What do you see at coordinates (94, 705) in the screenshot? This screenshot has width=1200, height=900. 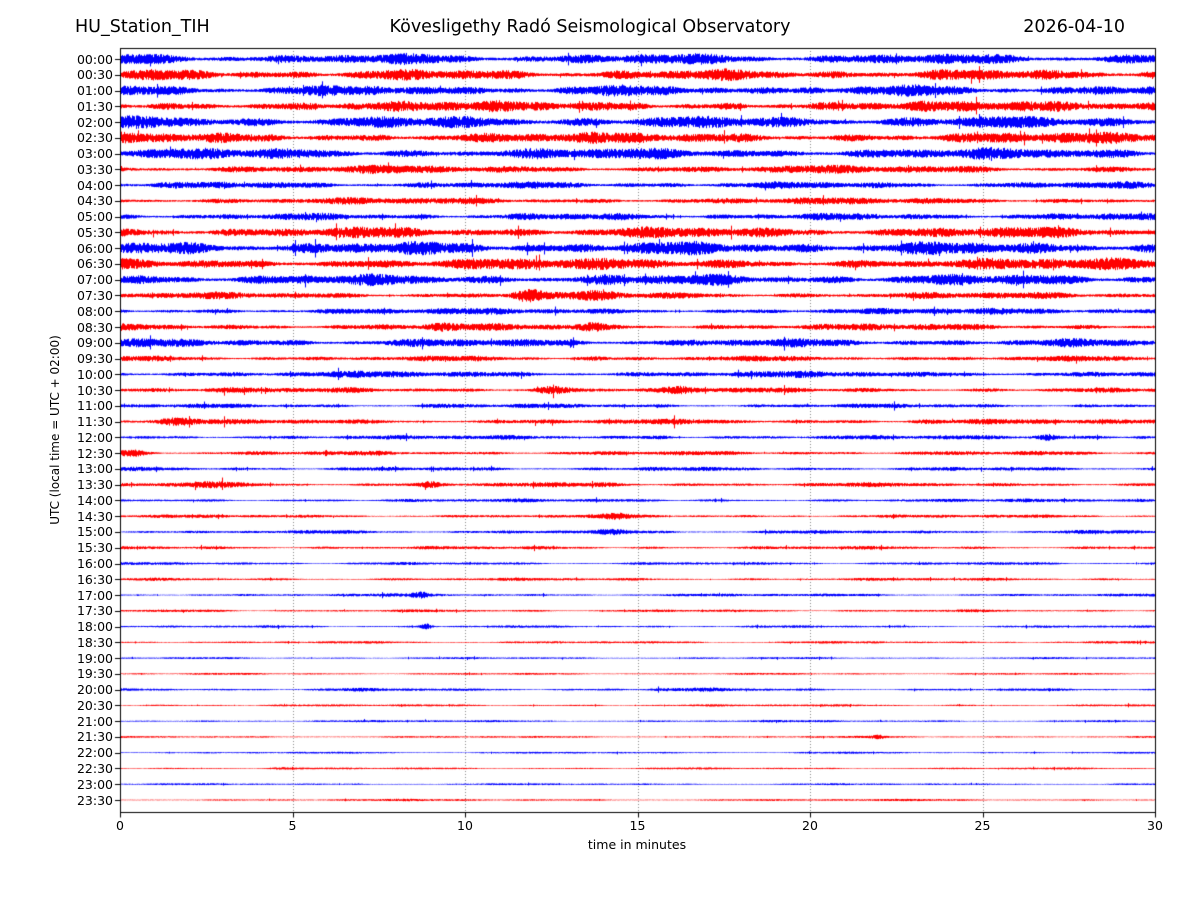 I see `row-label: 20:30` at bounding box center [94, 705].